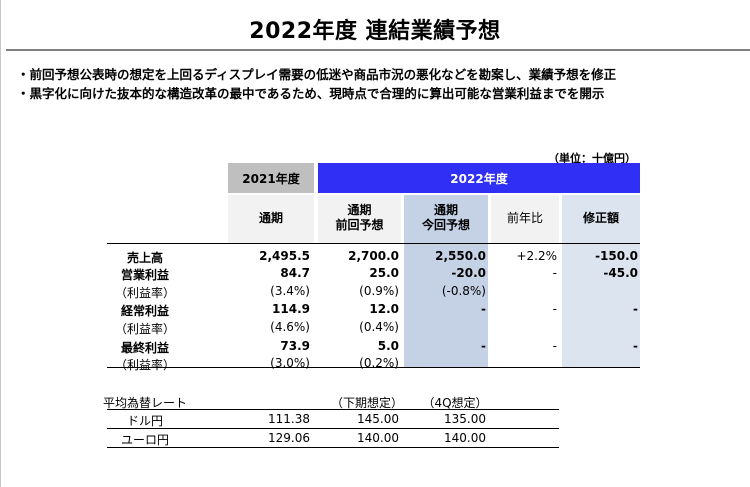 The image size is (750, 487). Describe the element at coordinates (373, 256) in the screenshot. I see `cell-value: 2,700.0` at that location.